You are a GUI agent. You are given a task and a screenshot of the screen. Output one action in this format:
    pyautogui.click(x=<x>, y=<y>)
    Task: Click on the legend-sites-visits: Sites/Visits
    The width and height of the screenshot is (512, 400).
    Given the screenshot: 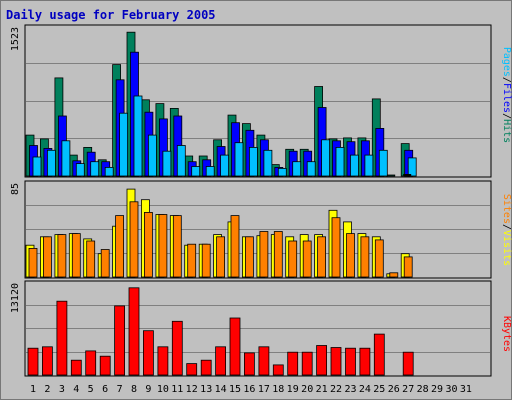 What is the action you would take?
    pyautogui.click(x=506, y=230)
    